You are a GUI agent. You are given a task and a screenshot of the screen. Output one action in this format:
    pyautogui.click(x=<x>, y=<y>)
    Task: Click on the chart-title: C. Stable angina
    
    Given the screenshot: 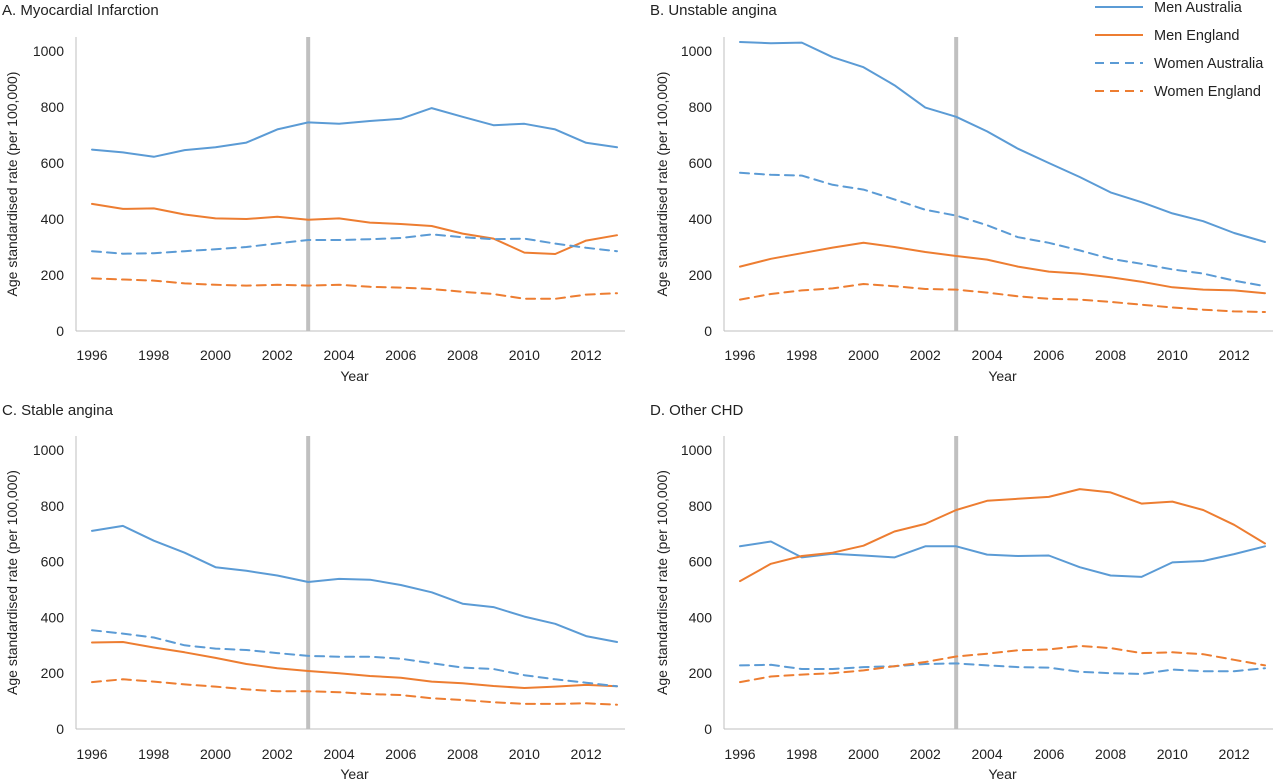 What is the action you would take?
    pyautogui.click(x=58, y=410)
    